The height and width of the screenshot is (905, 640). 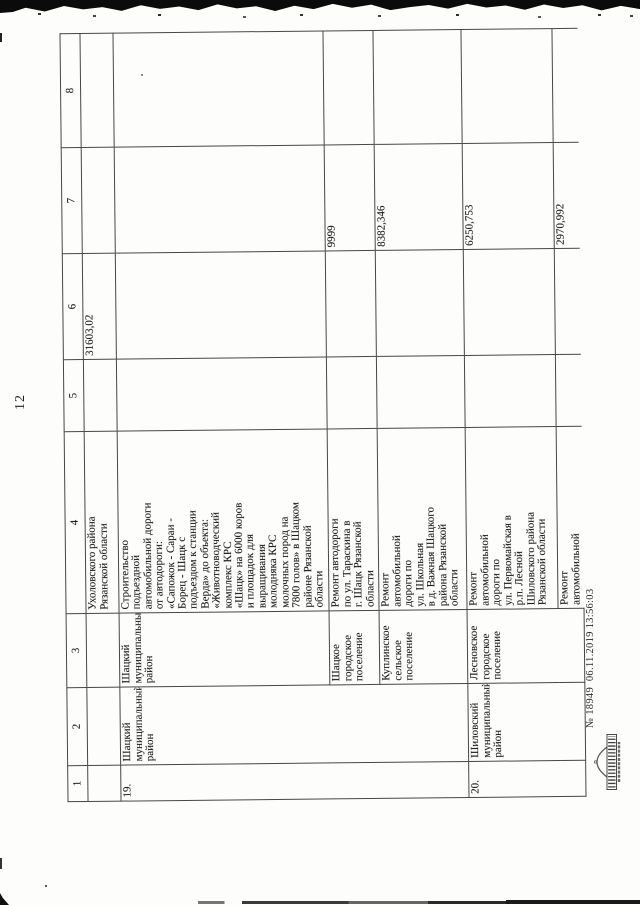 I want to click on col-header-5: 5, so click(x=74, y=395).